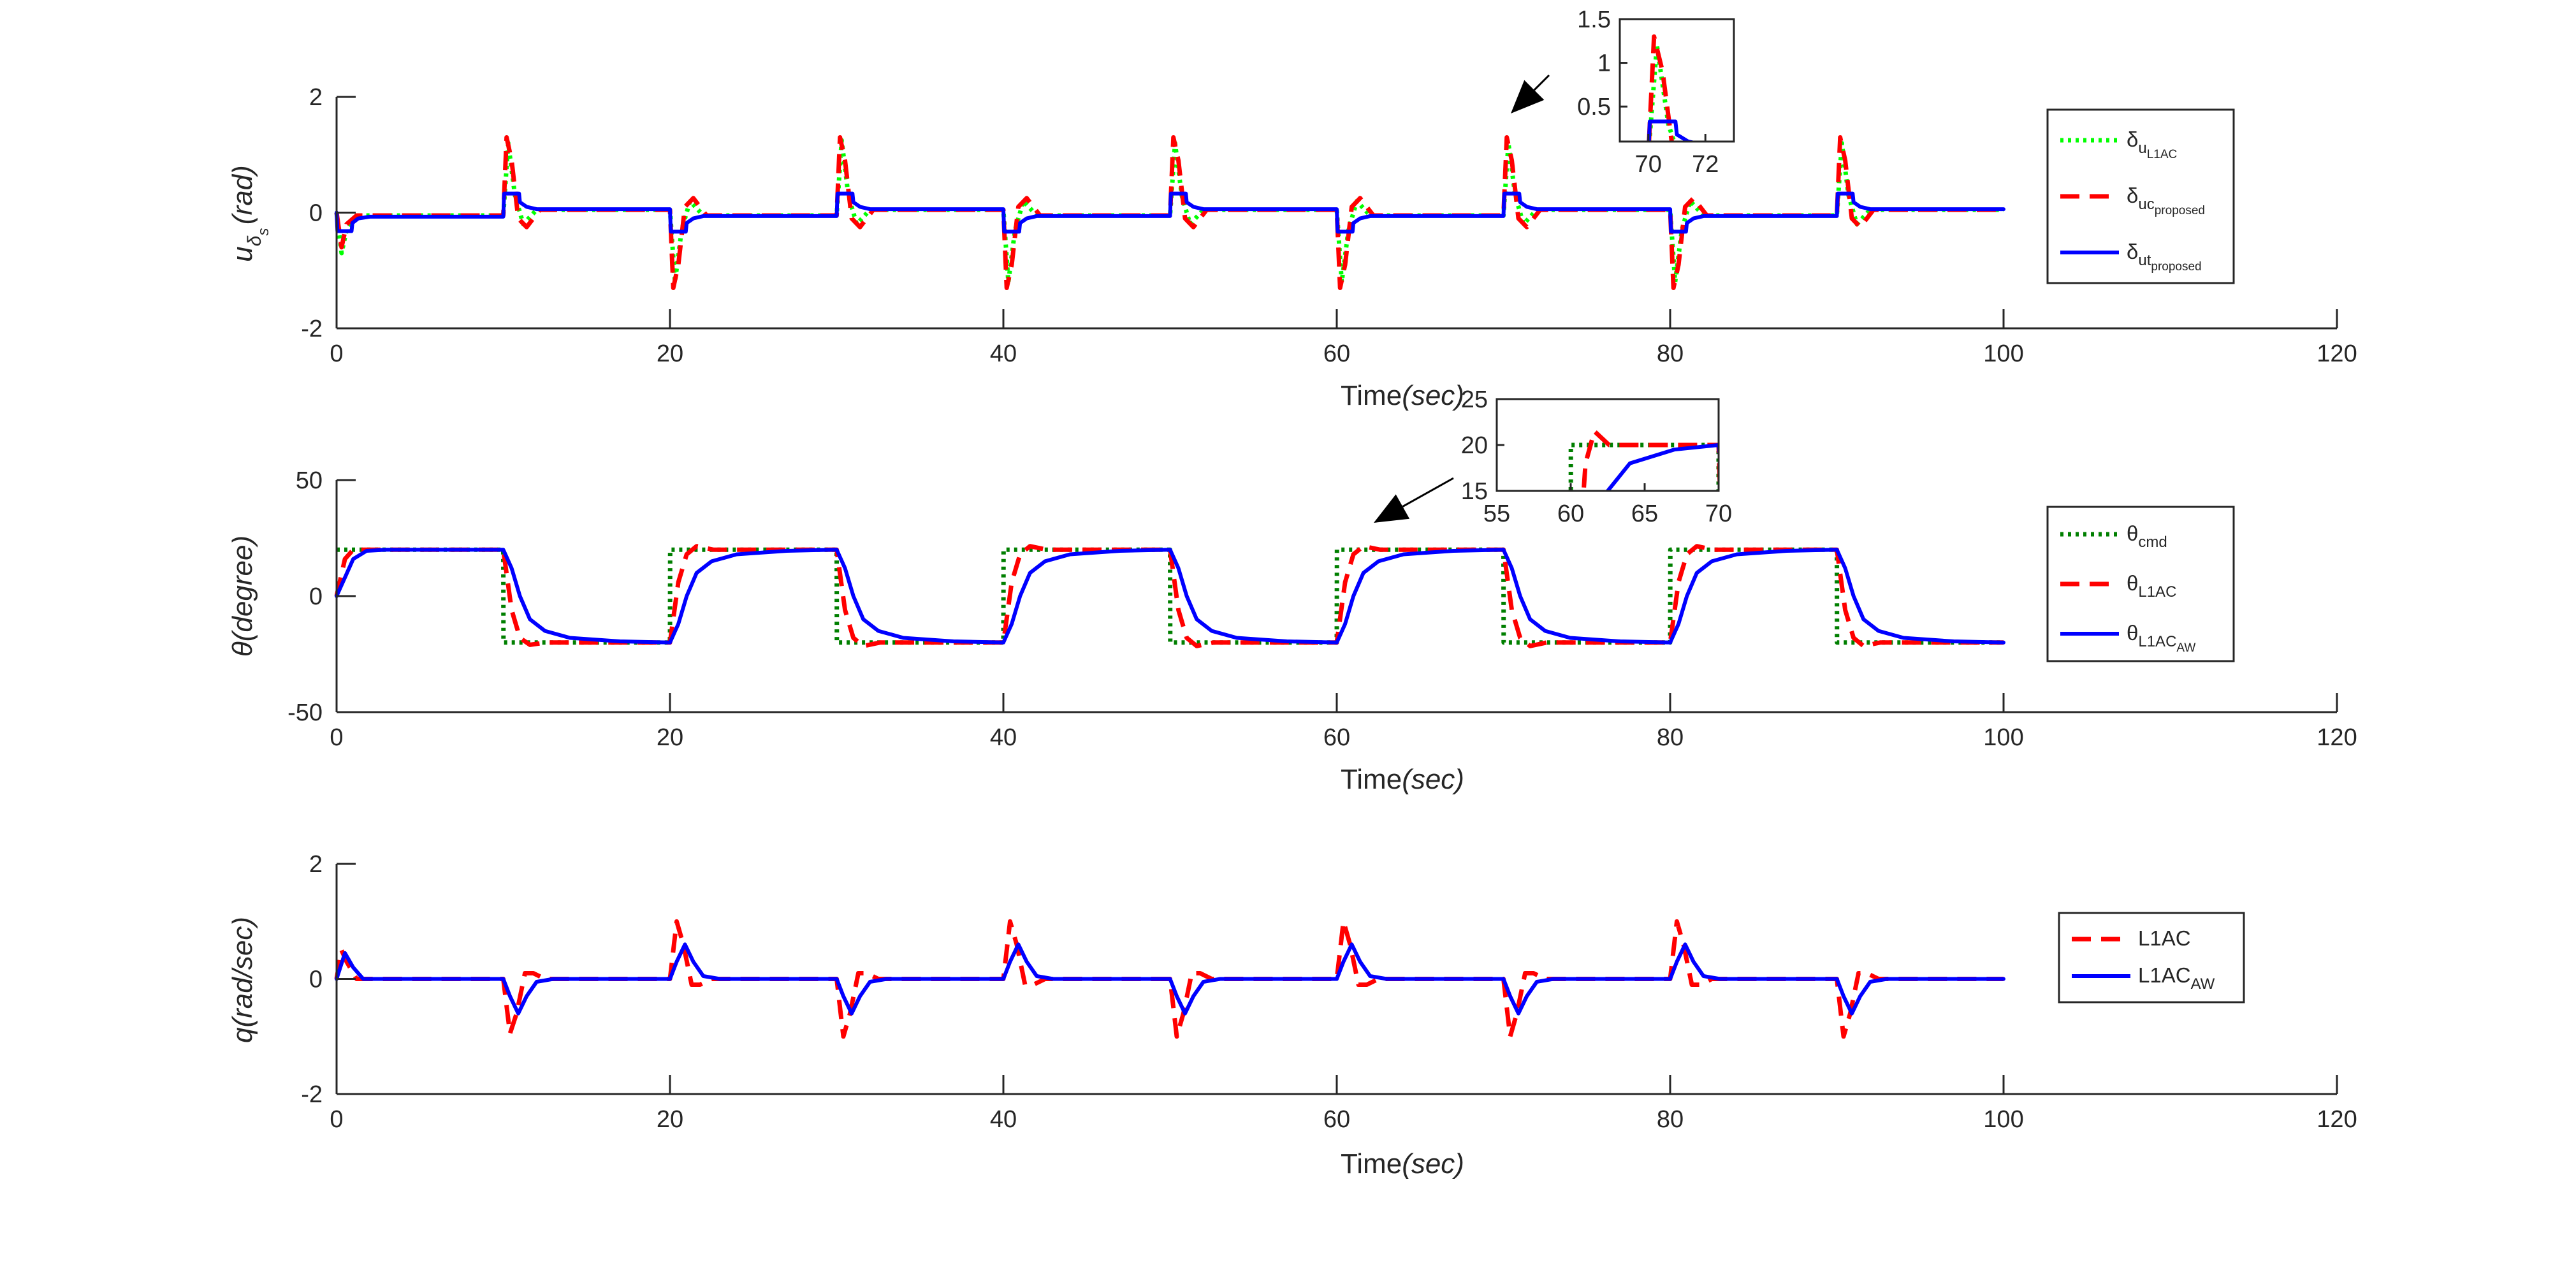  What do you see at coordinates (1594, 107) in the screenshot?
I see `inset-y-tick-label: 0.5` at bounding box center [1594, 107].